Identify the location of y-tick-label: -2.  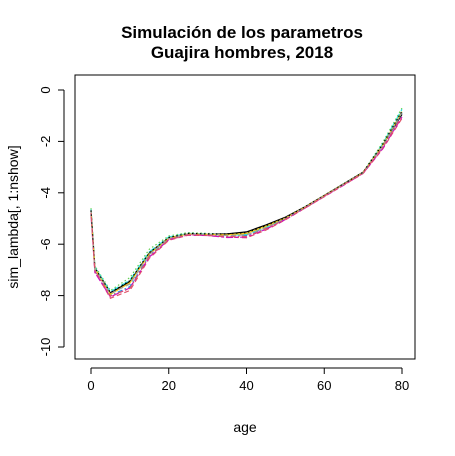
(45, 142).